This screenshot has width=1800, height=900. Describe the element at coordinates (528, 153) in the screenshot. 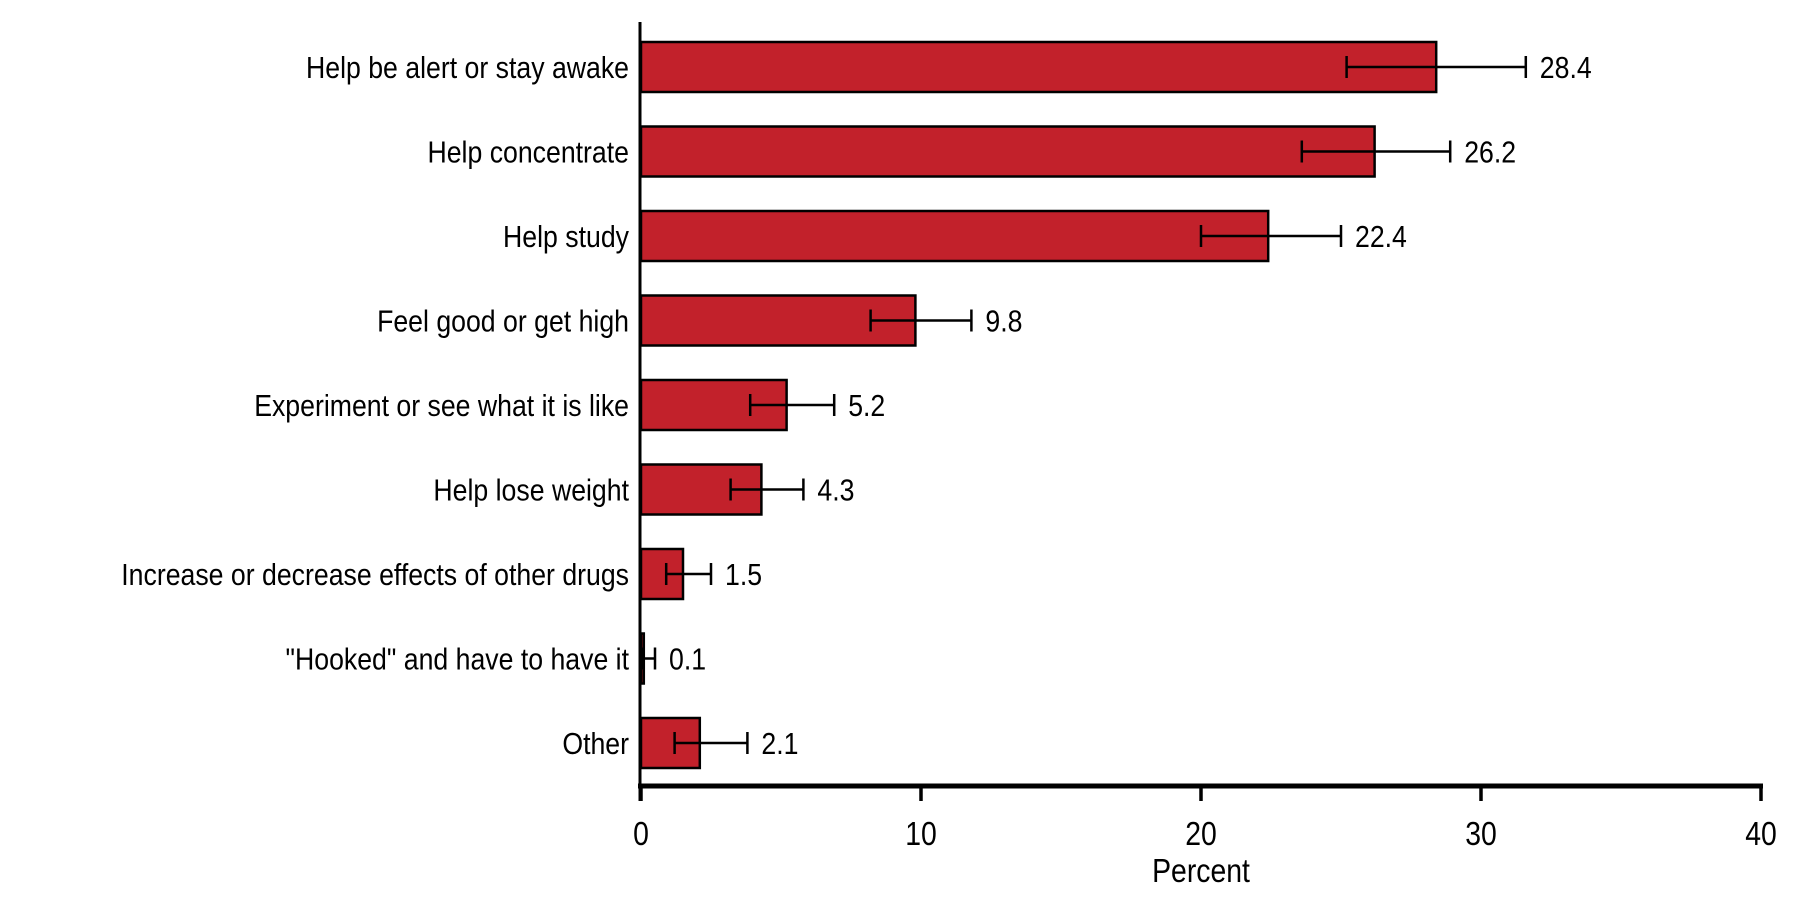

I see `category-label: Help concentrate` at that location.